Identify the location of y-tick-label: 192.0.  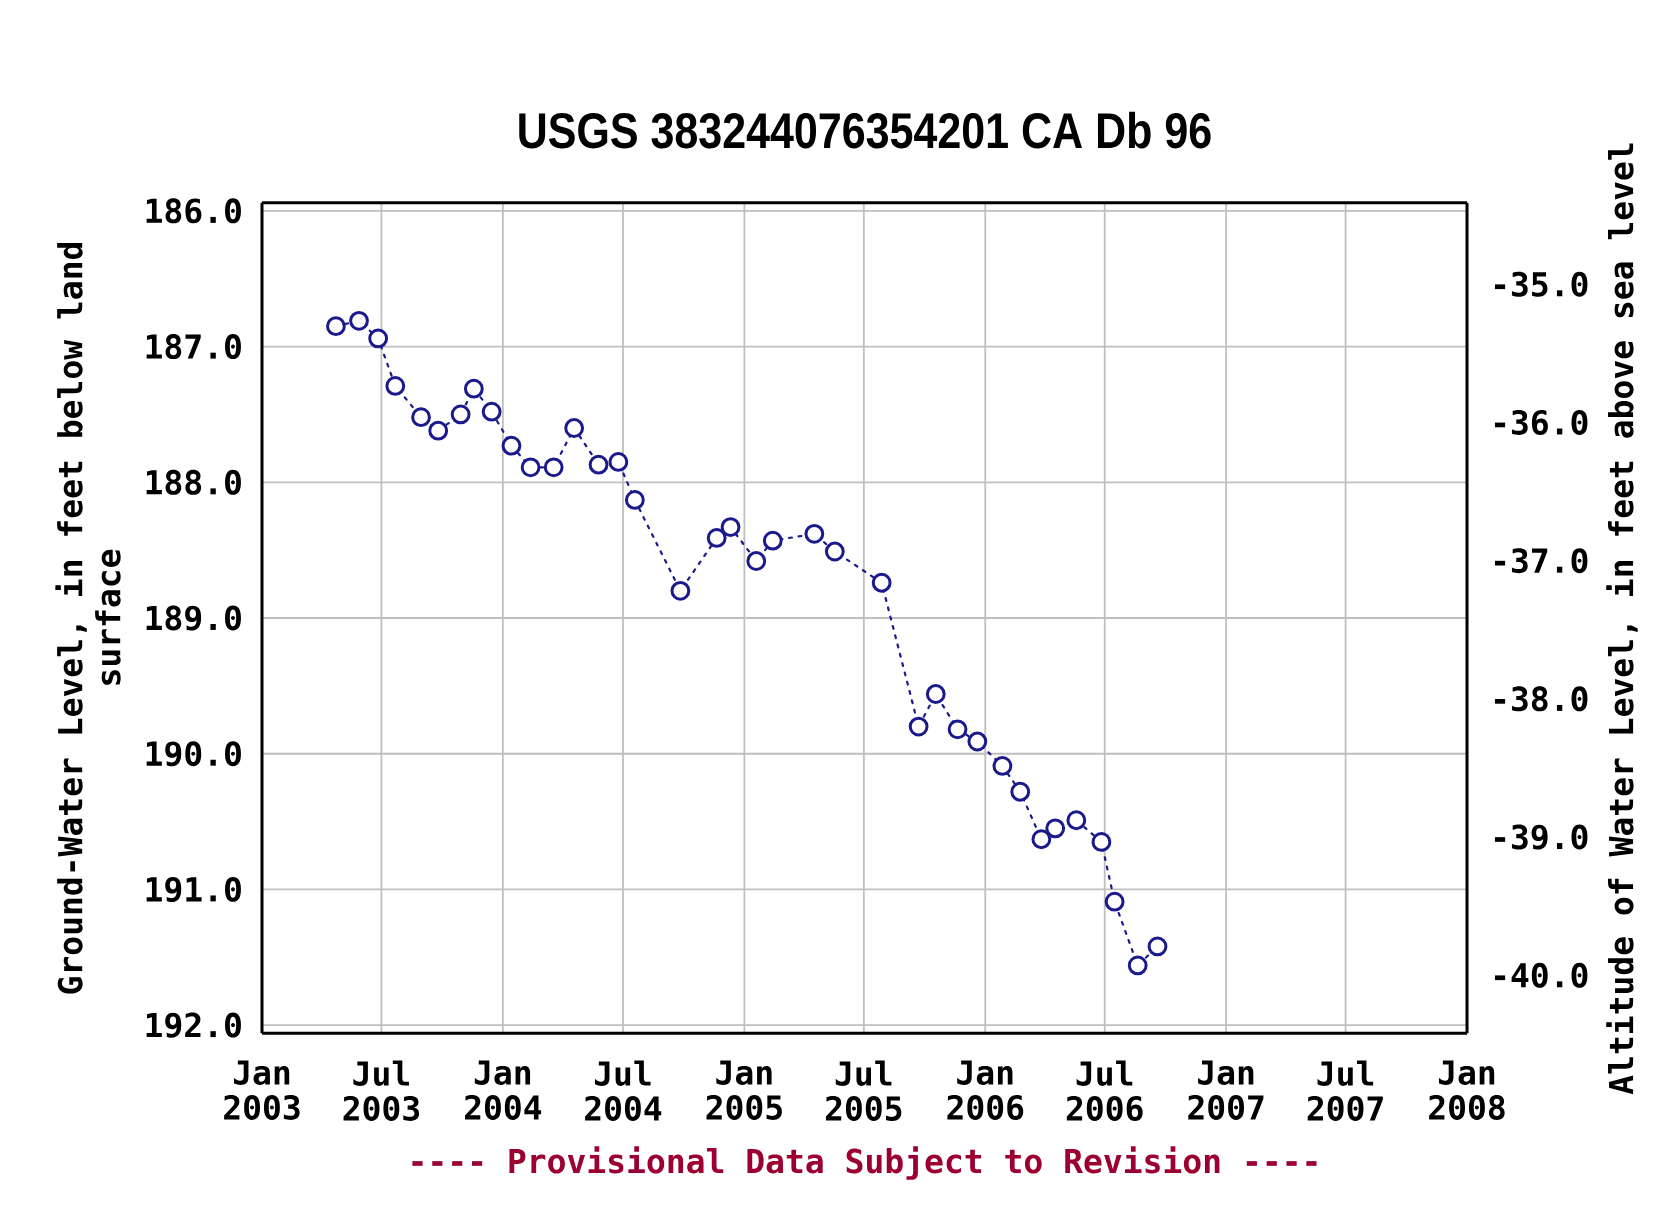
(193, 1025).